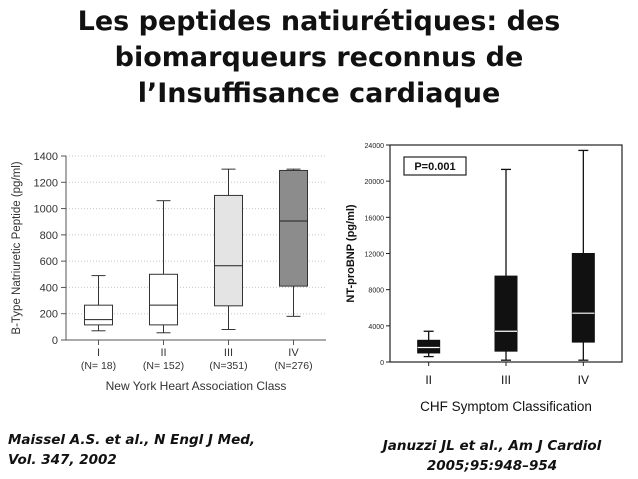 This screenshot has width=638, height=479. What do you see at coordinates (17, 247) in the screenshot?
I see `y-axis-label: B-Type Natriuretic Peptide (pg/ml)` at bounding box center [17, 247].